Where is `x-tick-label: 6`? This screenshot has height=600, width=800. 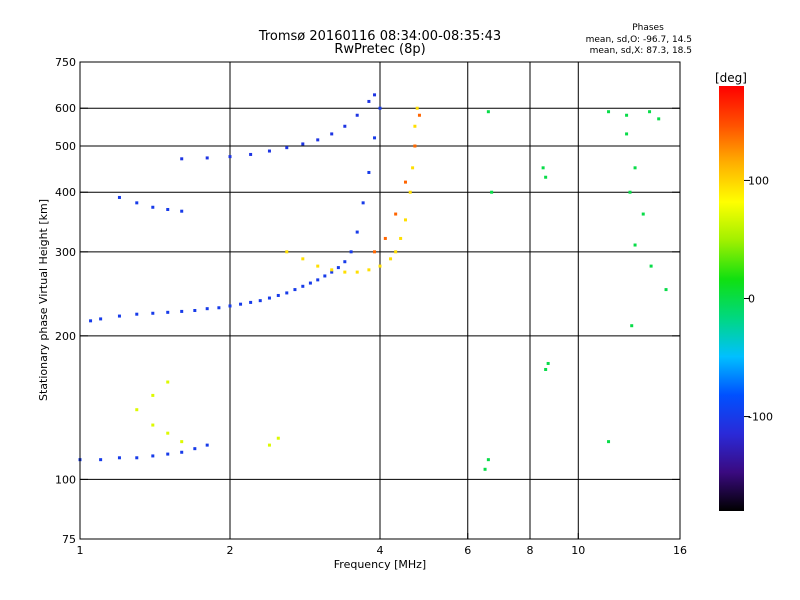 x-tick-label: 6 is located at coordinates (467, 550).